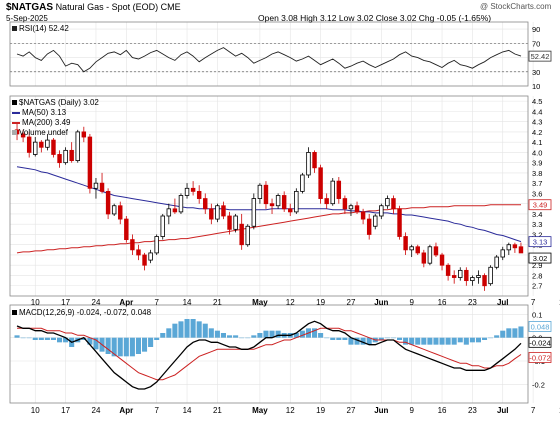  I want to click on price-tick-label: 3.6, so click(537, 193).